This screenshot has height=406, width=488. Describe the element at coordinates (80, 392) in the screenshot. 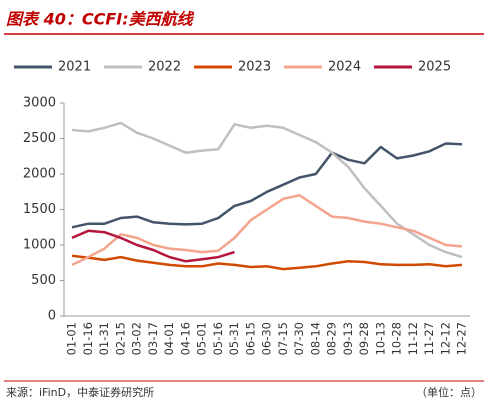

I see `source: 来源：iFinD，中泰证券研究所` at that location.